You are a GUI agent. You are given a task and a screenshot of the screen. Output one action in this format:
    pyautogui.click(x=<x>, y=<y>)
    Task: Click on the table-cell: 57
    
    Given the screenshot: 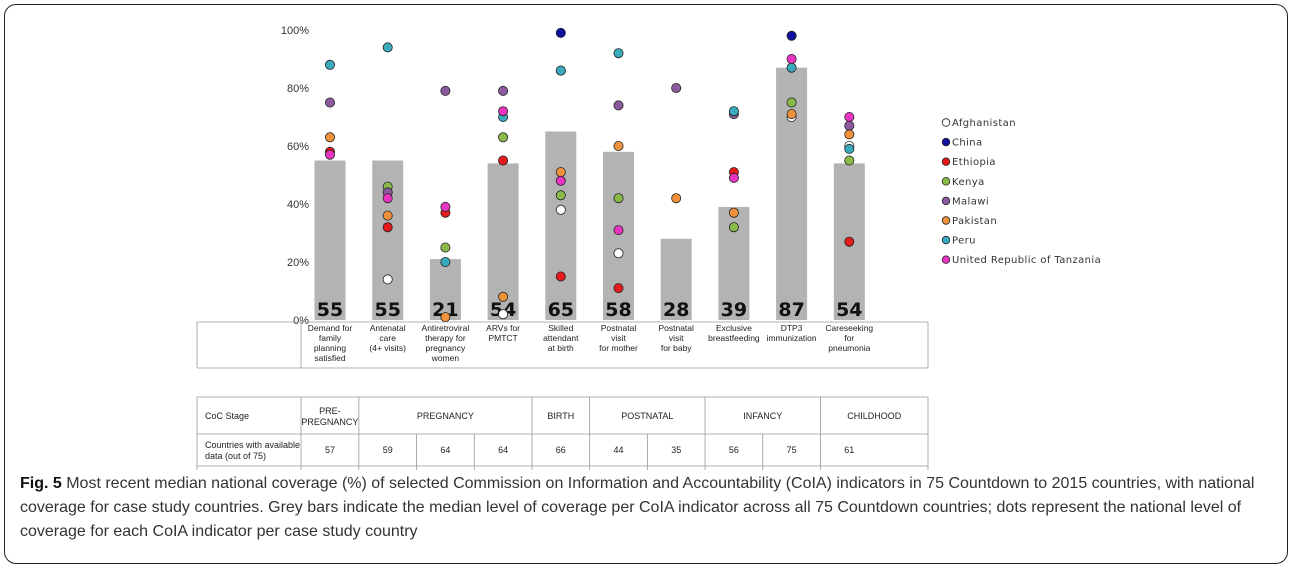 What is the action you would take?
    pyautogui.click(x=330, y=450)
    